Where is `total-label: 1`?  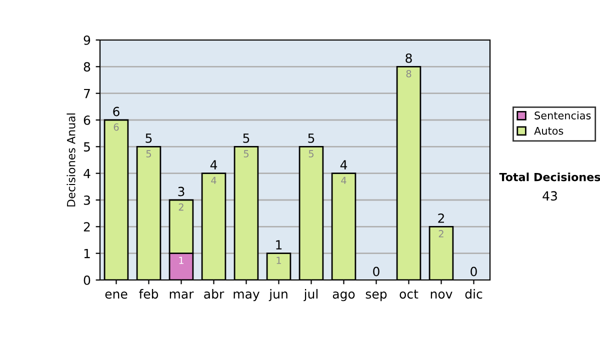
total-label: 1 is located at coordinates (279, 245).